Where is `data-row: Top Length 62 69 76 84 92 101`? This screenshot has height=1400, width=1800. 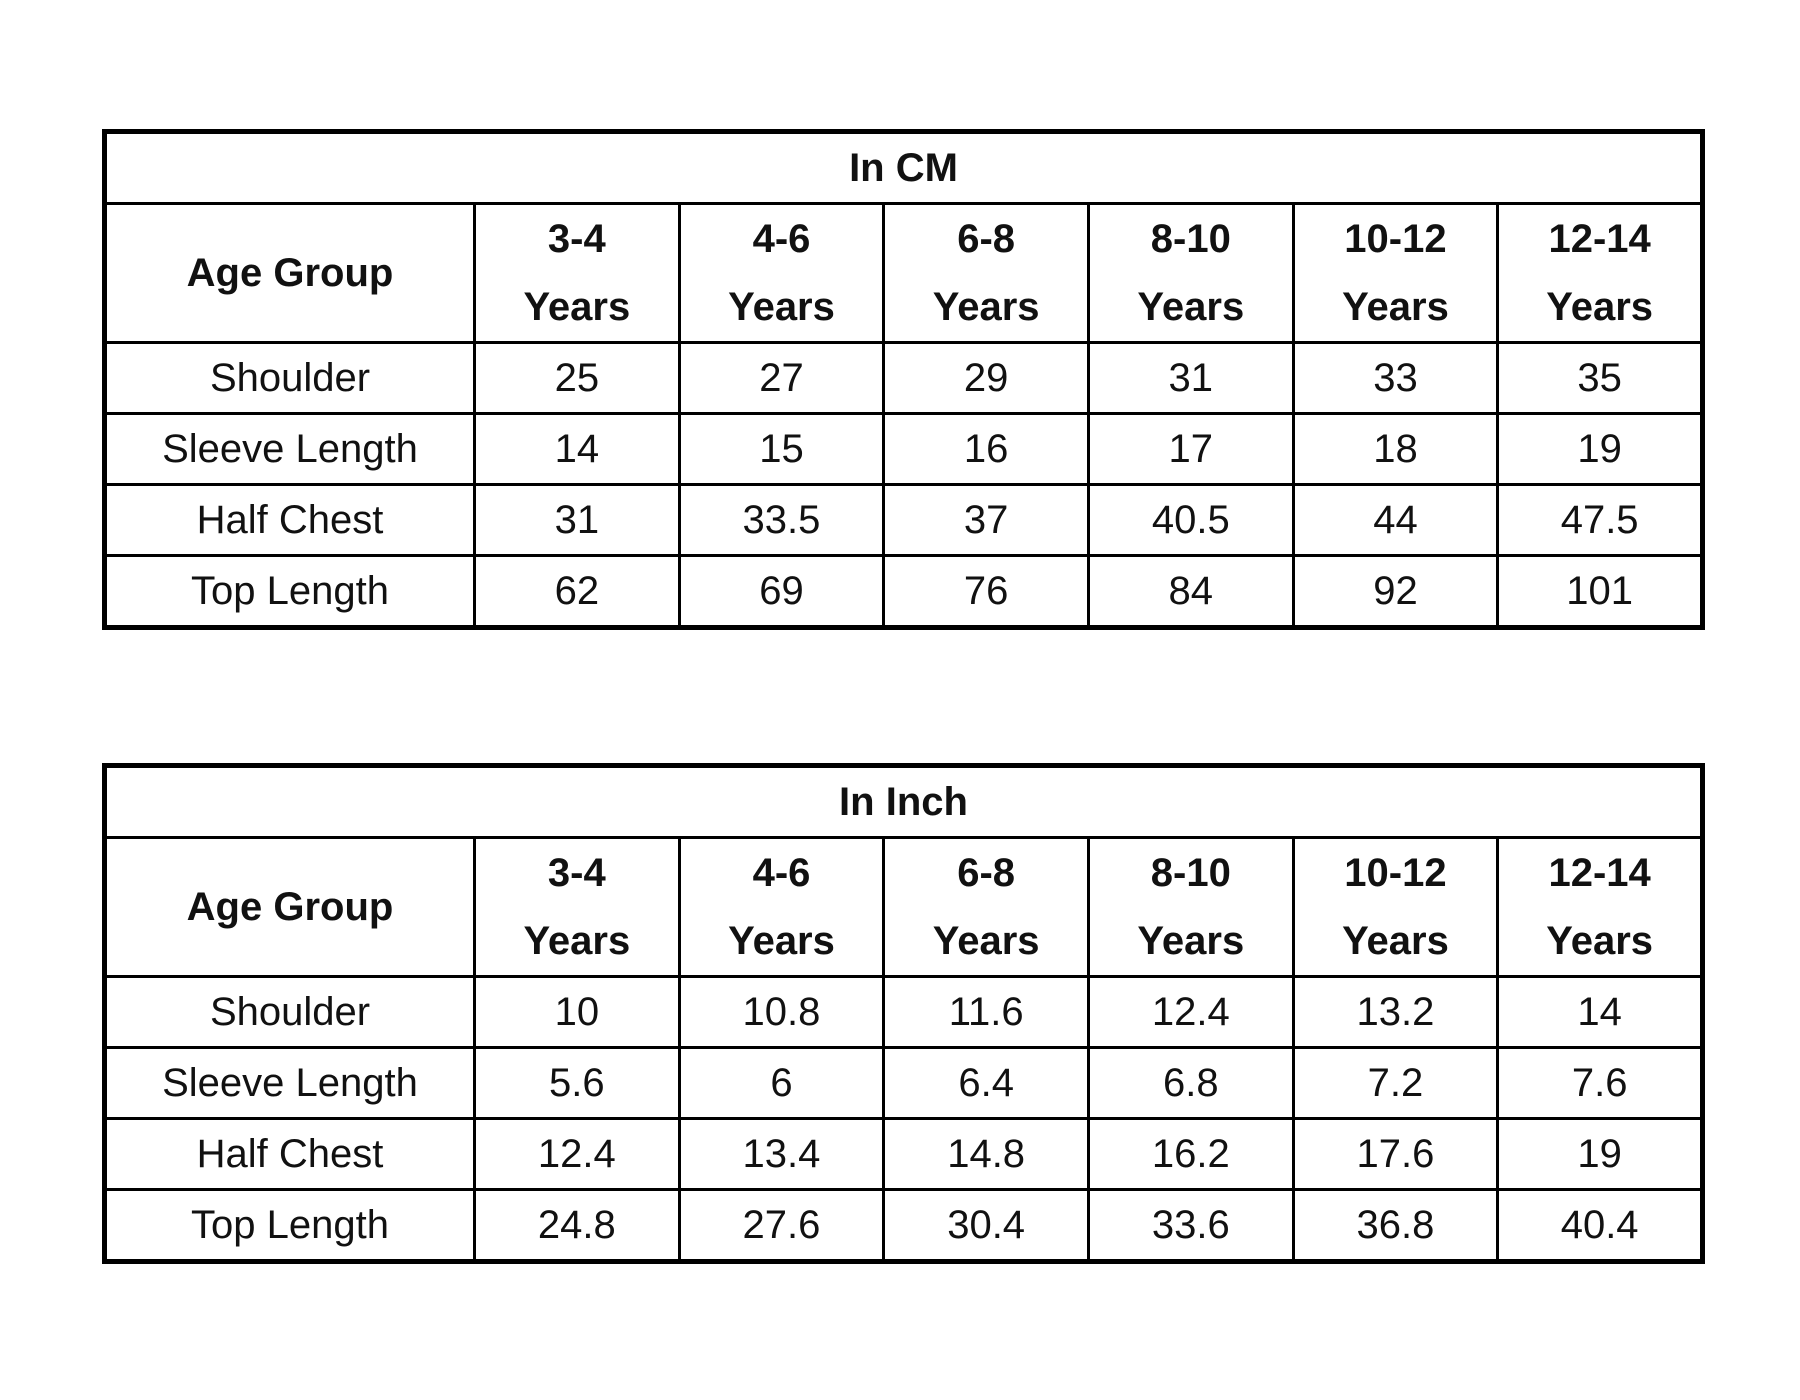 data-row: Top Length 62 69 76 84 92 101 is located at coordinates (903, 591).